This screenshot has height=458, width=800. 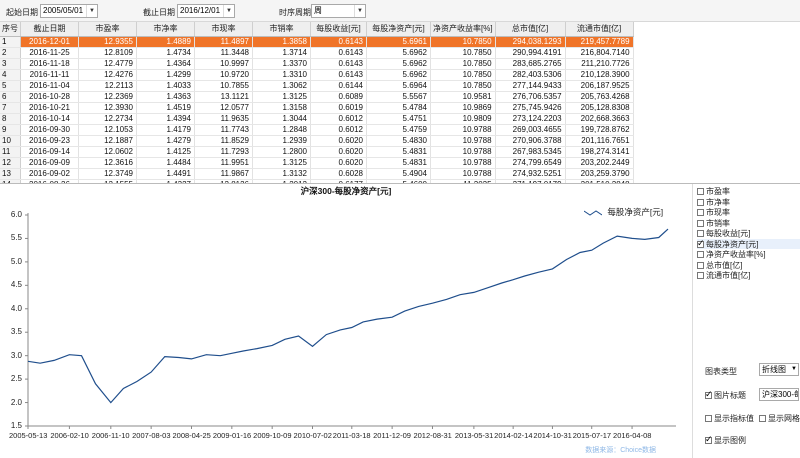 I want to click on show-index-checkbox: 显示指标值, so click(x=729, y=418).